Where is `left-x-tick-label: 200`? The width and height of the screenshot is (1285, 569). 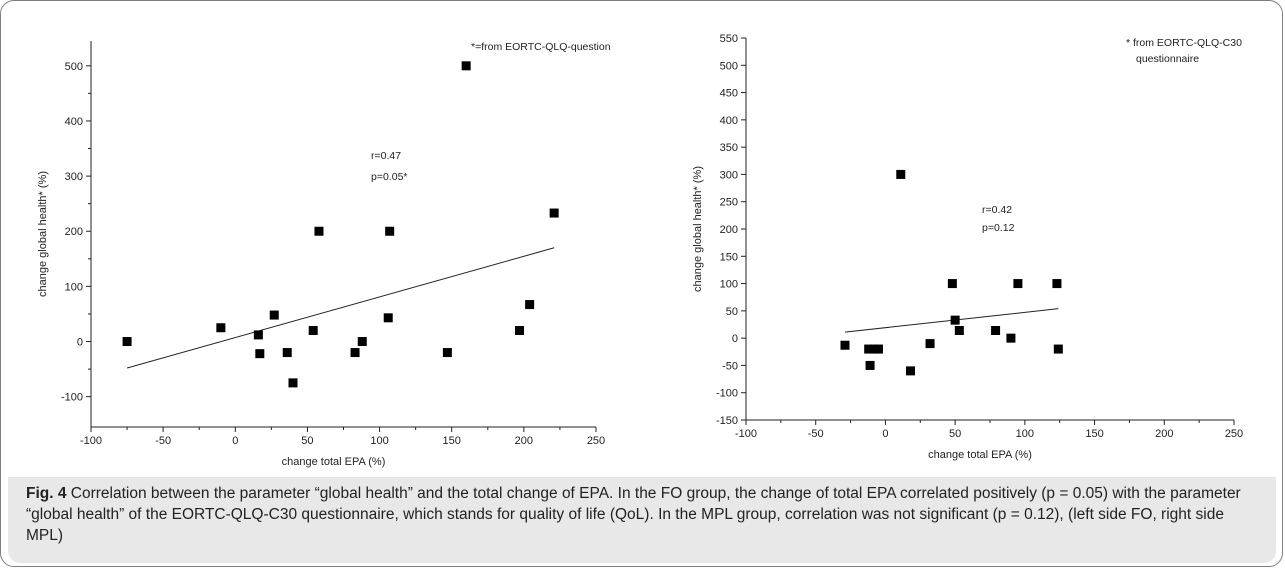 left-x-tick-label: 200 is located at coordinates (524, 441).